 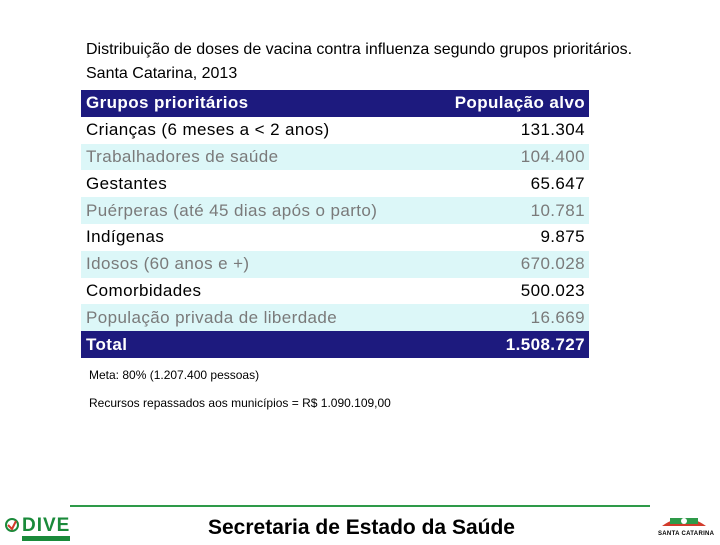 I want to click on table-row: Idosos (60 anos e +) 670.028, so click(x=335, y=264).